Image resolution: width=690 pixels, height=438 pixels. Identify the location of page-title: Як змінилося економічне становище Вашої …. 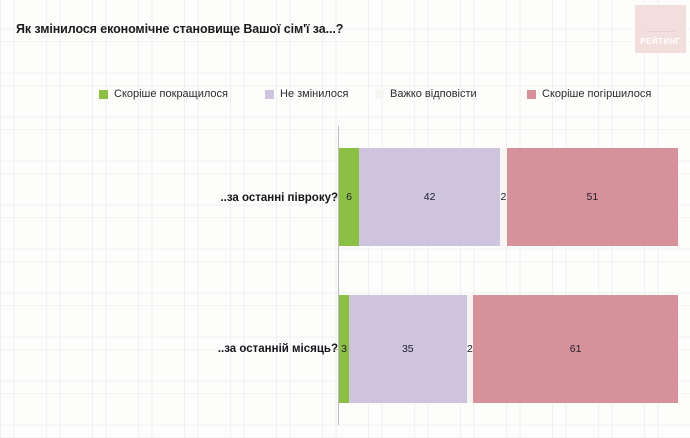
(180, 29).